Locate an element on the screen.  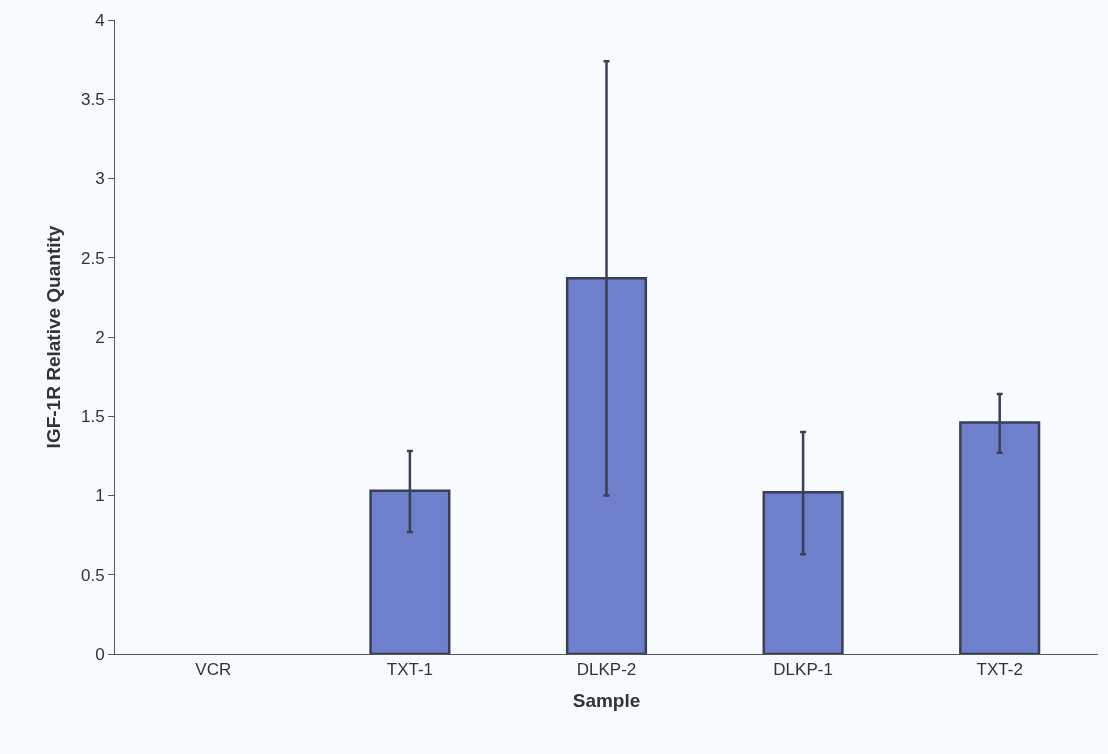
x-tick-label: DLKP-1 is located at coordinates (803, 670).